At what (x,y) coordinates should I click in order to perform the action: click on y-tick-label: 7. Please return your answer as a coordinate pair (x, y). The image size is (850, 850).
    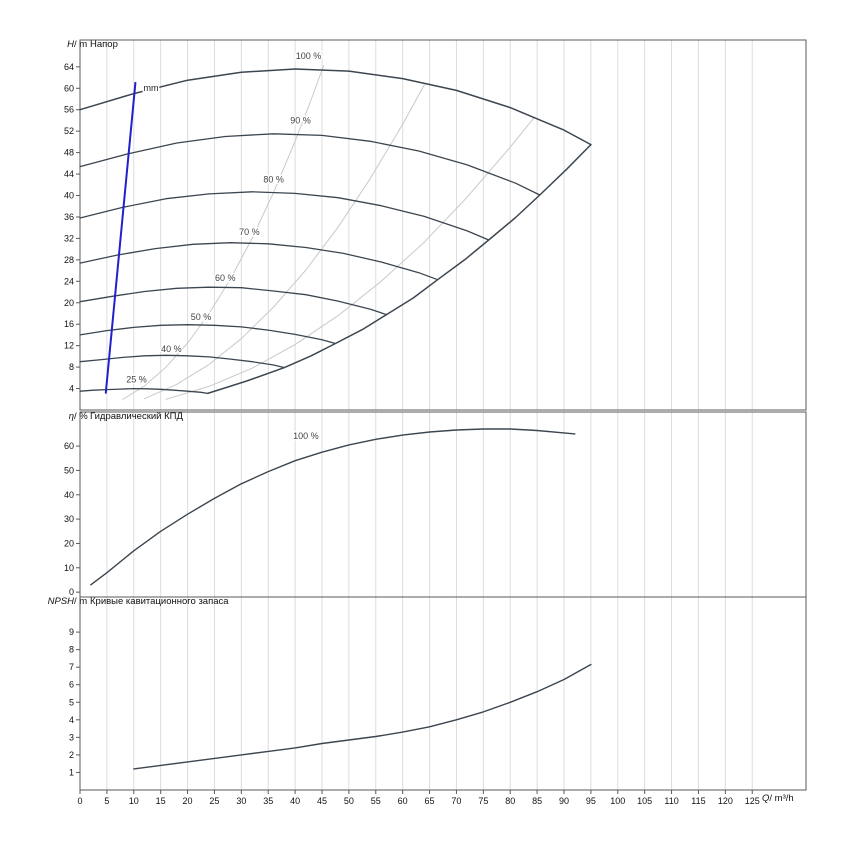
    Looking at the image, I should click on (71, 667).